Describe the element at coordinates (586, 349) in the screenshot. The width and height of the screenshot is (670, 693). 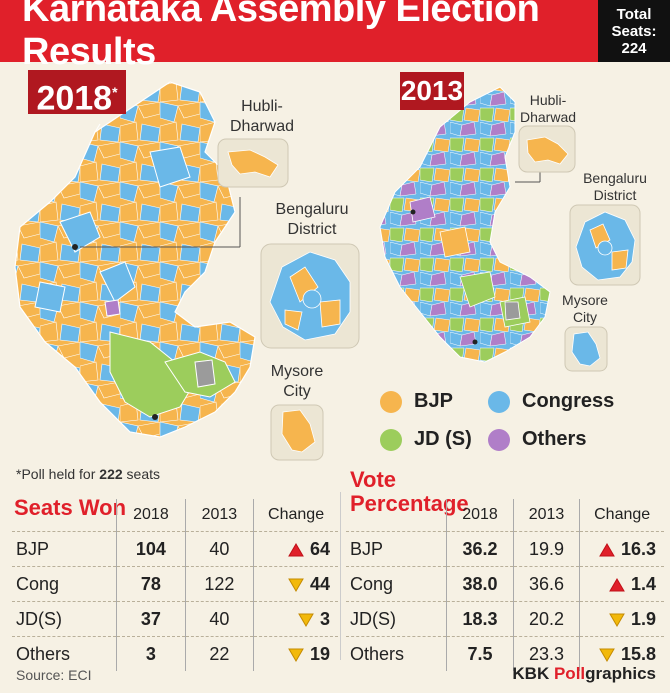
I see `inset-mysore-2013` at that location.